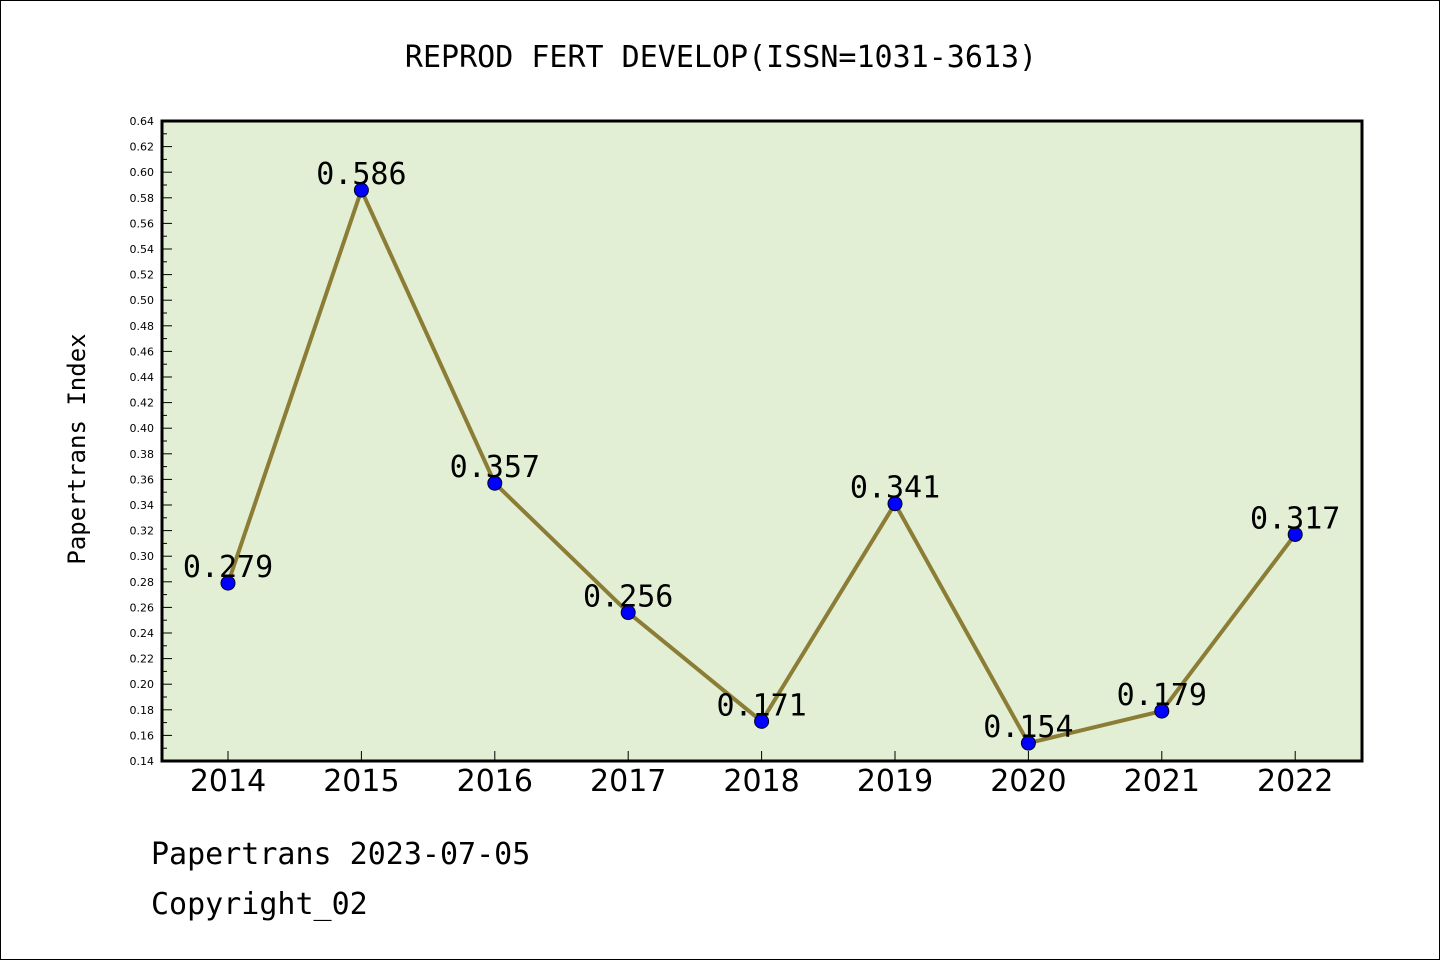  I want to click on y-tick-label: 0.56, so click(142, 223).